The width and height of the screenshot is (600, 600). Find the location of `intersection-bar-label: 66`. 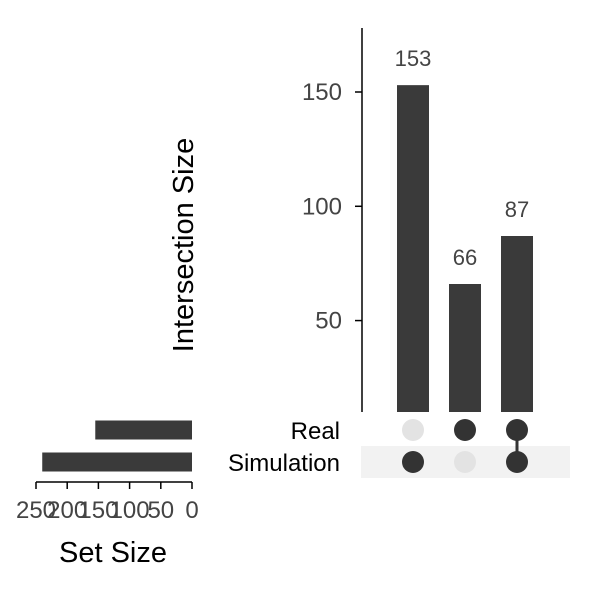

intersection-bar-label: 66 is located at coordinates (465, 257).